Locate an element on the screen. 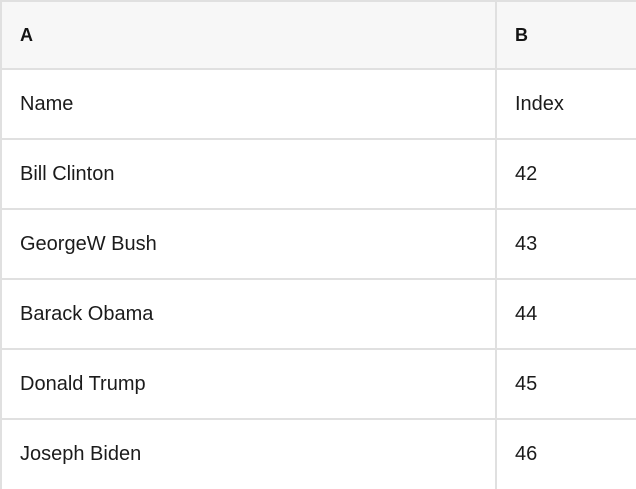  table-row: Bill Clinton 42 is located at coordinates (319, 175).